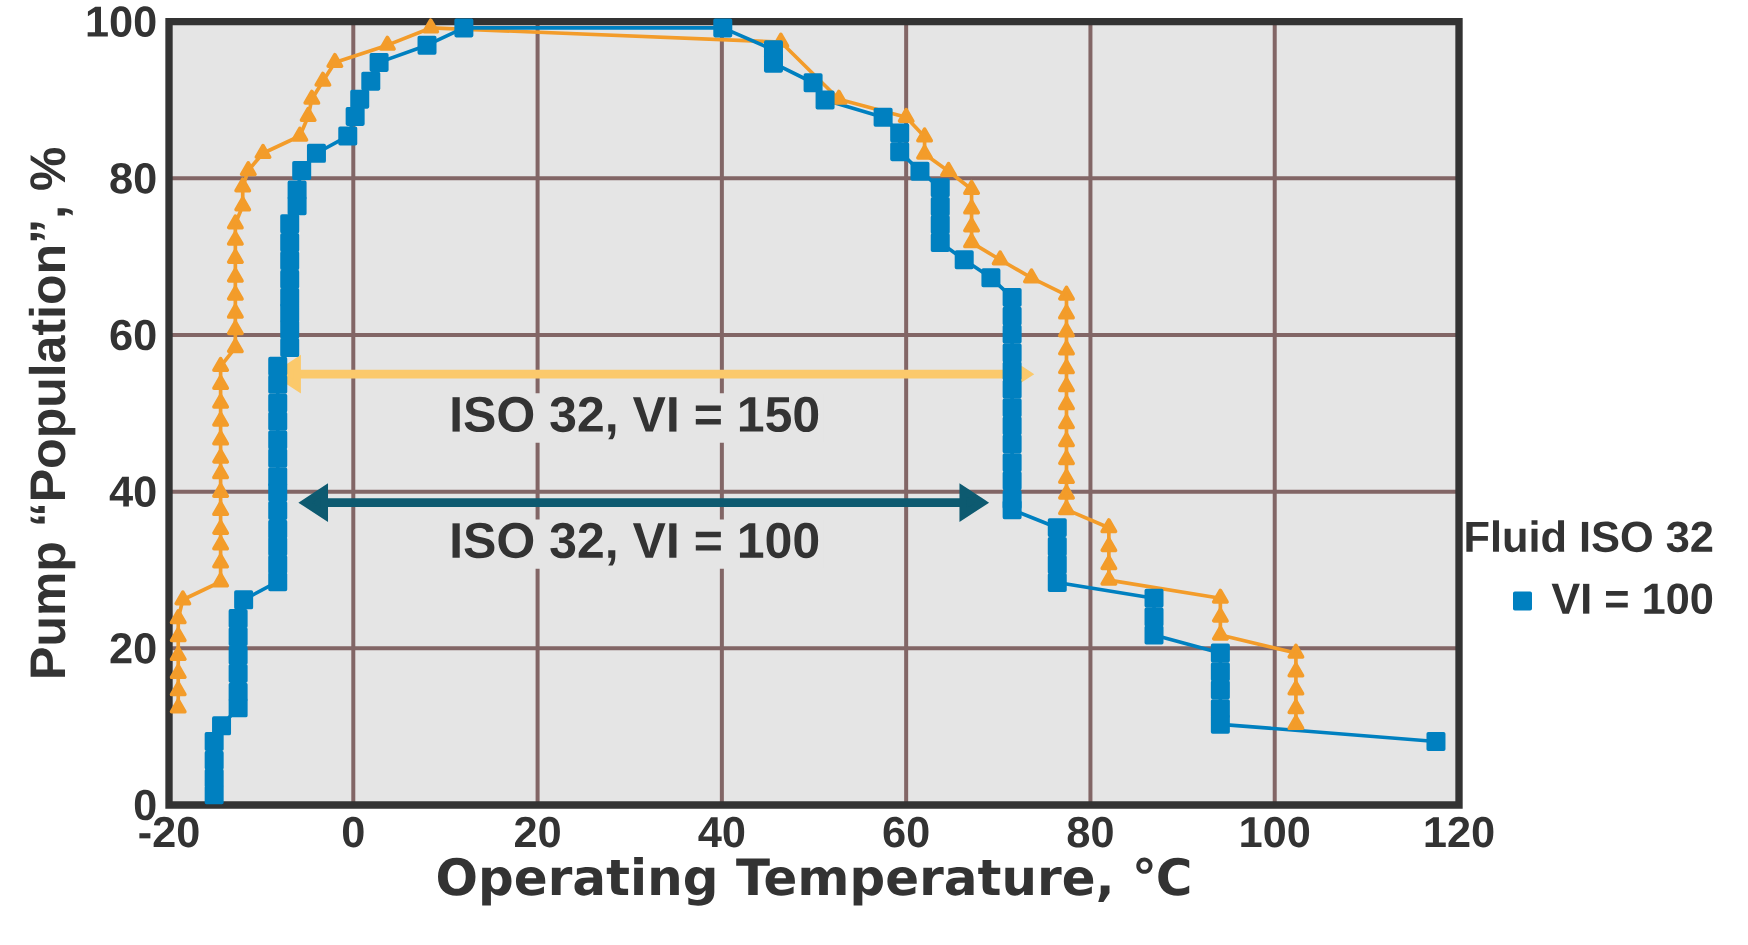  What do you see at coordinates (1275, 832) in the screenshot?
I see `x-tick-label: 100` at bounding box center [1275, 832].